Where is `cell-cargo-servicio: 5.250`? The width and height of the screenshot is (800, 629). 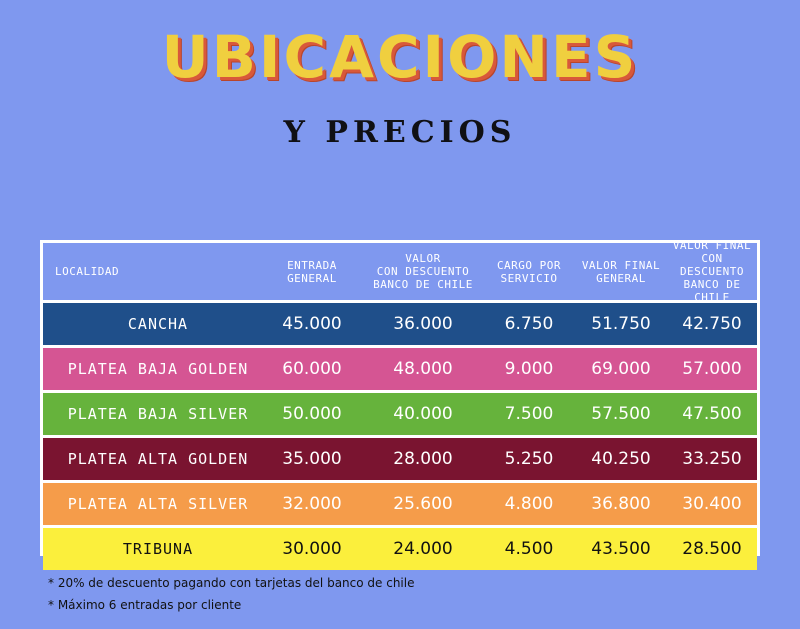
cell-cargo-servicio: 5.250 is located at coordinates (529, 459).